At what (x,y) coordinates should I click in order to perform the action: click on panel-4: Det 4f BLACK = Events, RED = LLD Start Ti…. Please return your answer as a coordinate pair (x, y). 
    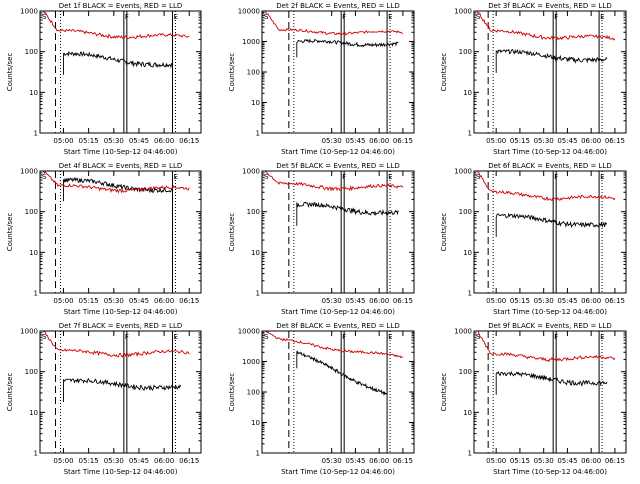
    Looking at the image, I should click on (104, 239).